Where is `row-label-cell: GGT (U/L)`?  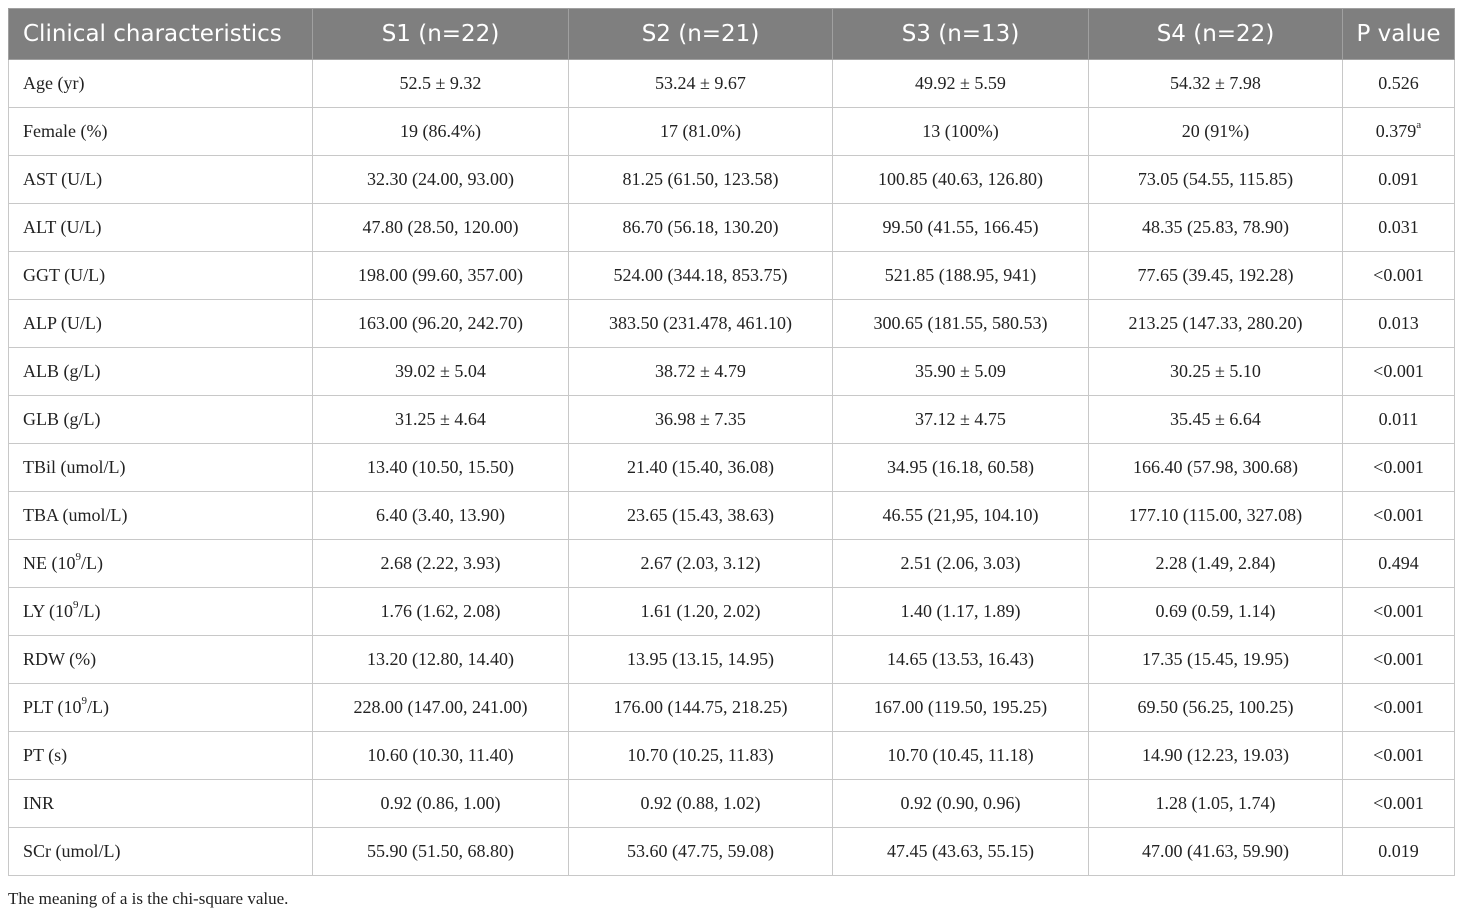 row-label-cell: GGT (U/L) is located at coordinates (160, 275).